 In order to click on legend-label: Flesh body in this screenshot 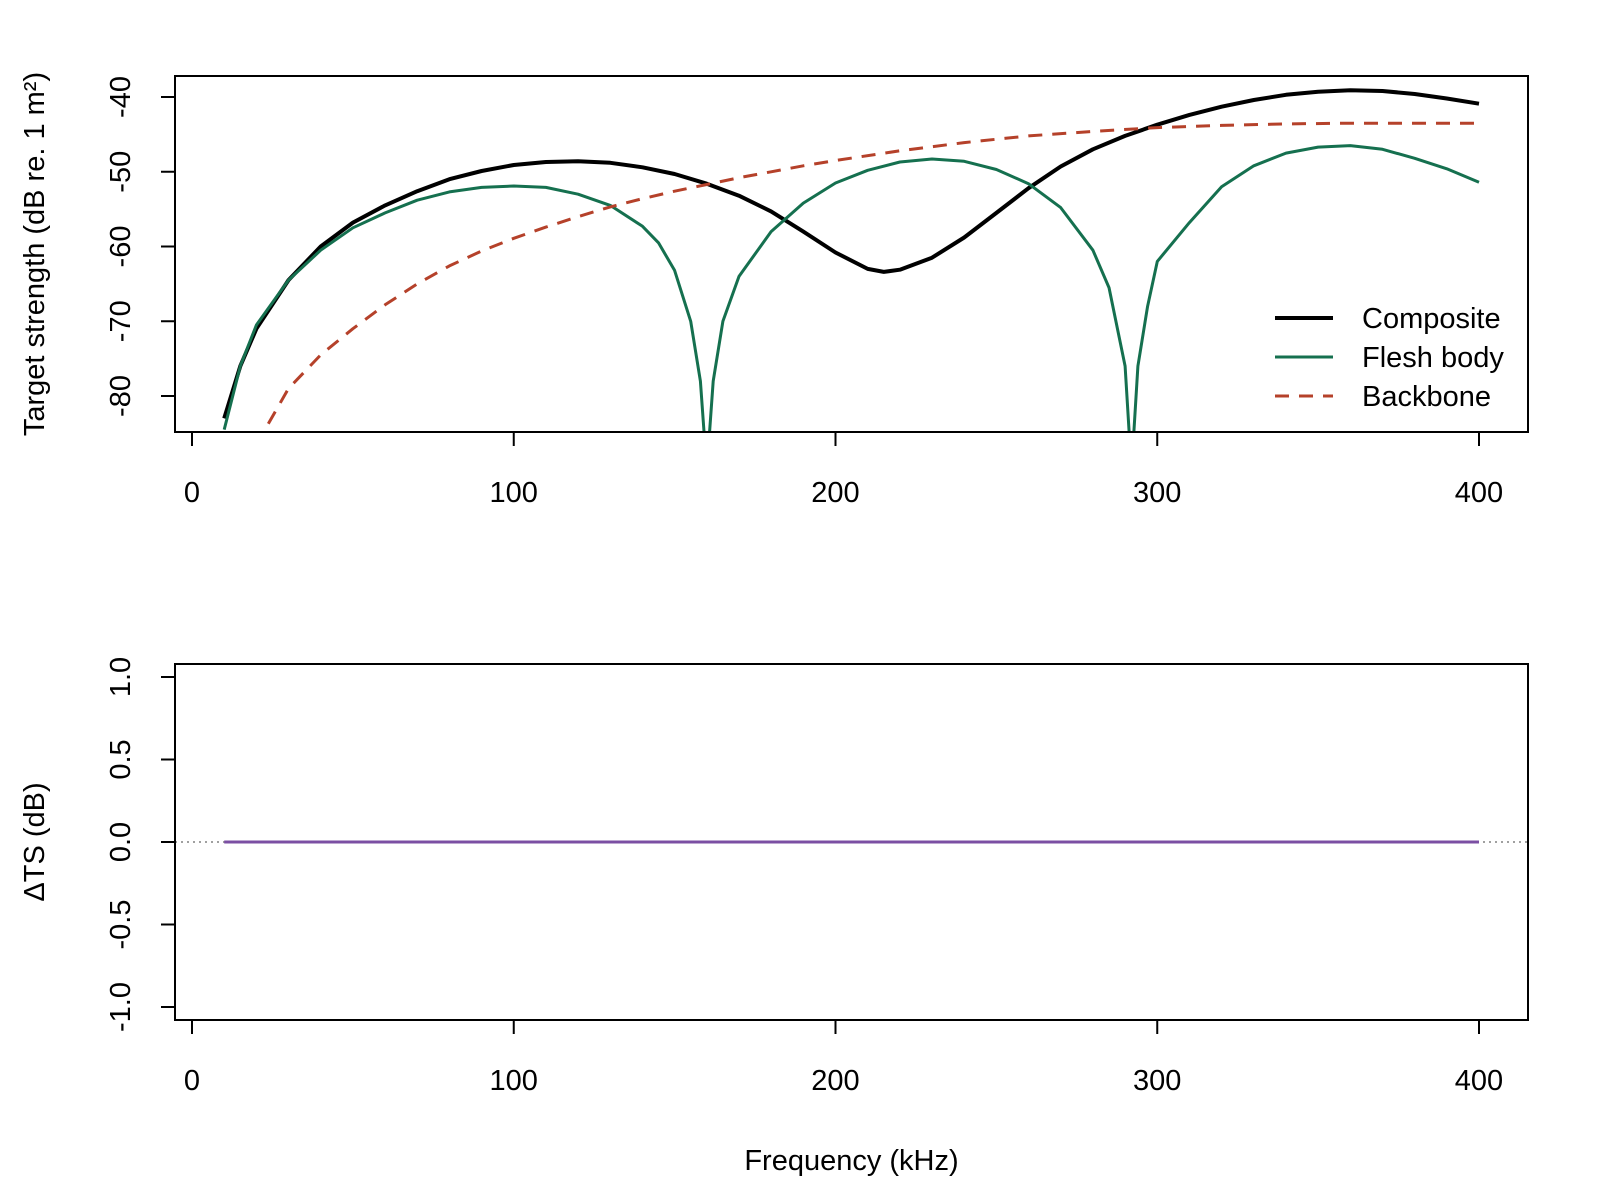, I will do `click(1433, 358)`.